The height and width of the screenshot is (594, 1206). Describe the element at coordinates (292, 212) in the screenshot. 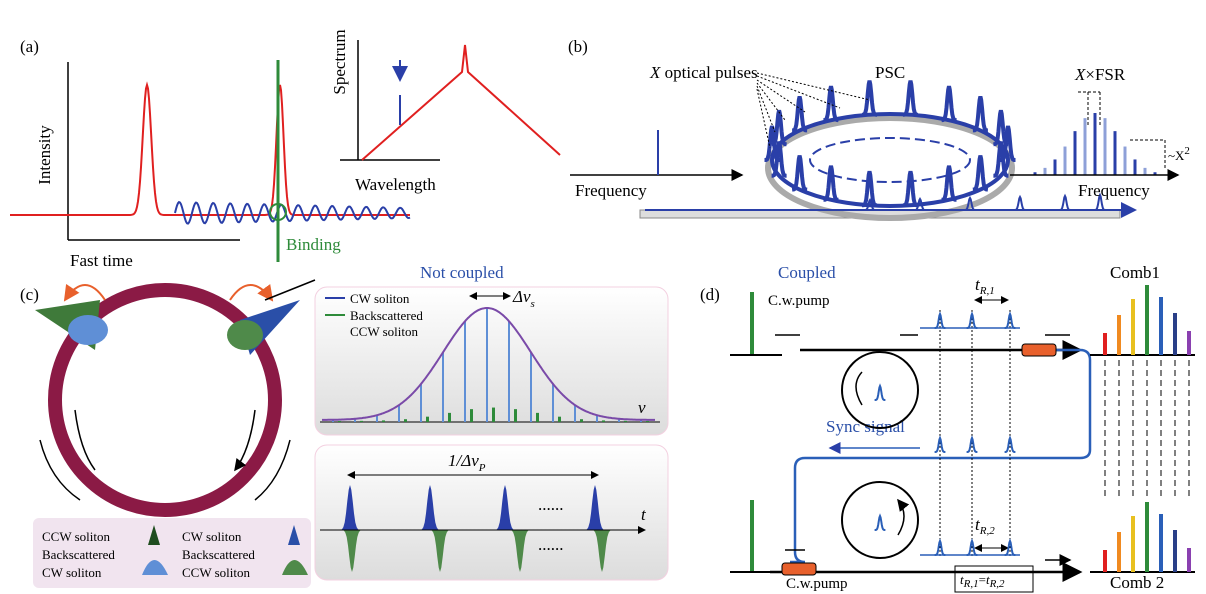

I see `oscillation` at that location.